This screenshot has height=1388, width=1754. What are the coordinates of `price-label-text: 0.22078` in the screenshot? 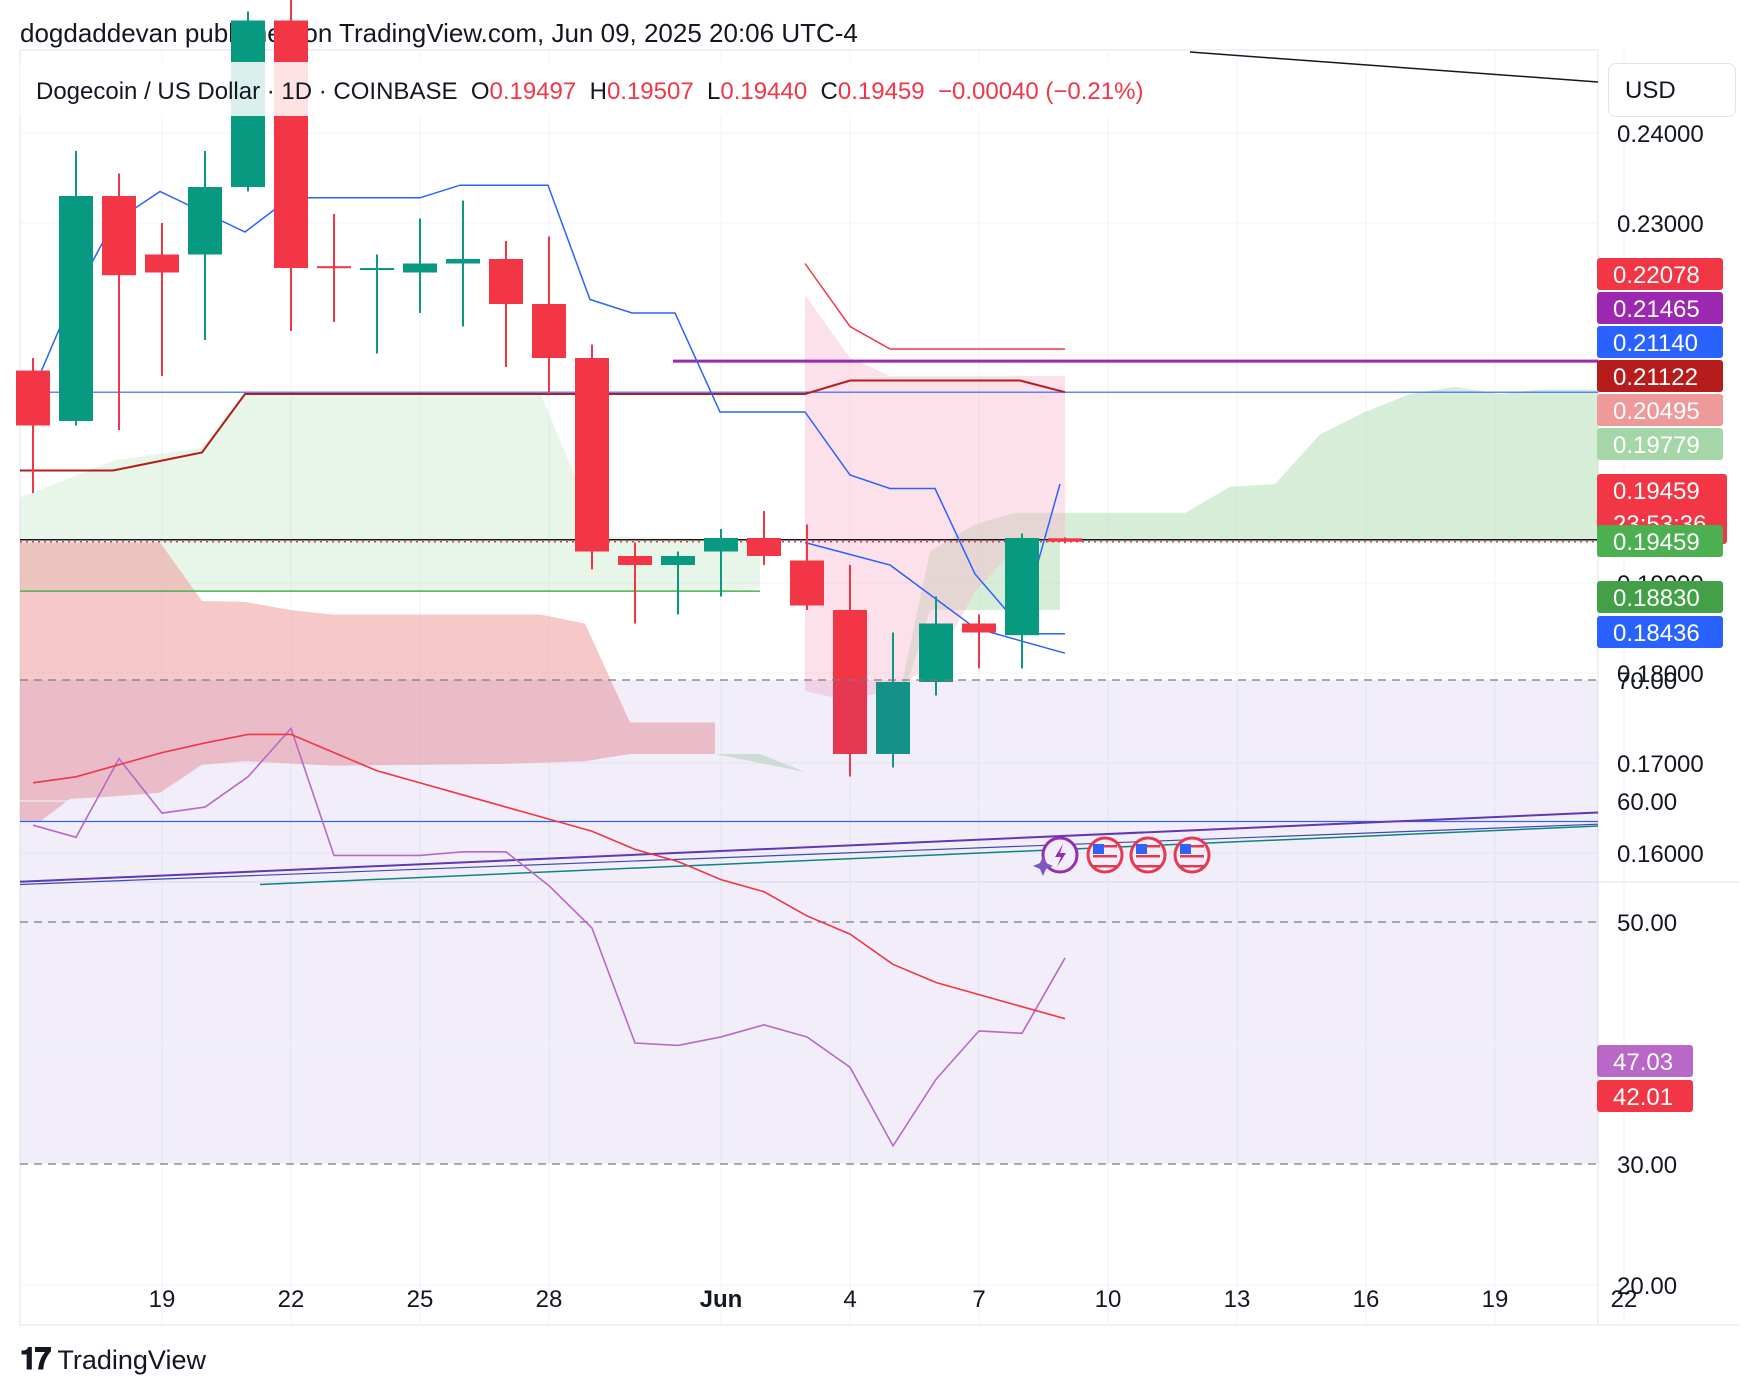 It's located at (1656, 275).